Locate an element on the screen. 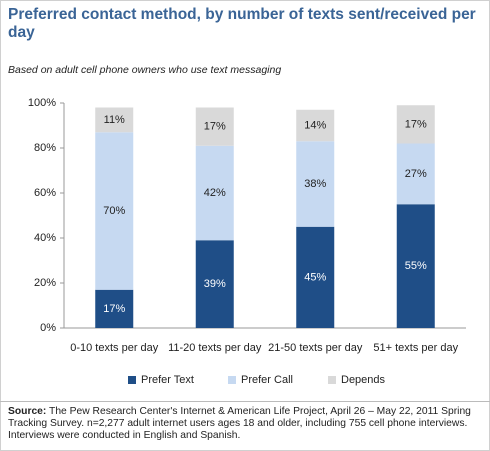 The height and width of the screenshot is (451, 490). y-tick-label: 0% is located at coordinates (48, 328).